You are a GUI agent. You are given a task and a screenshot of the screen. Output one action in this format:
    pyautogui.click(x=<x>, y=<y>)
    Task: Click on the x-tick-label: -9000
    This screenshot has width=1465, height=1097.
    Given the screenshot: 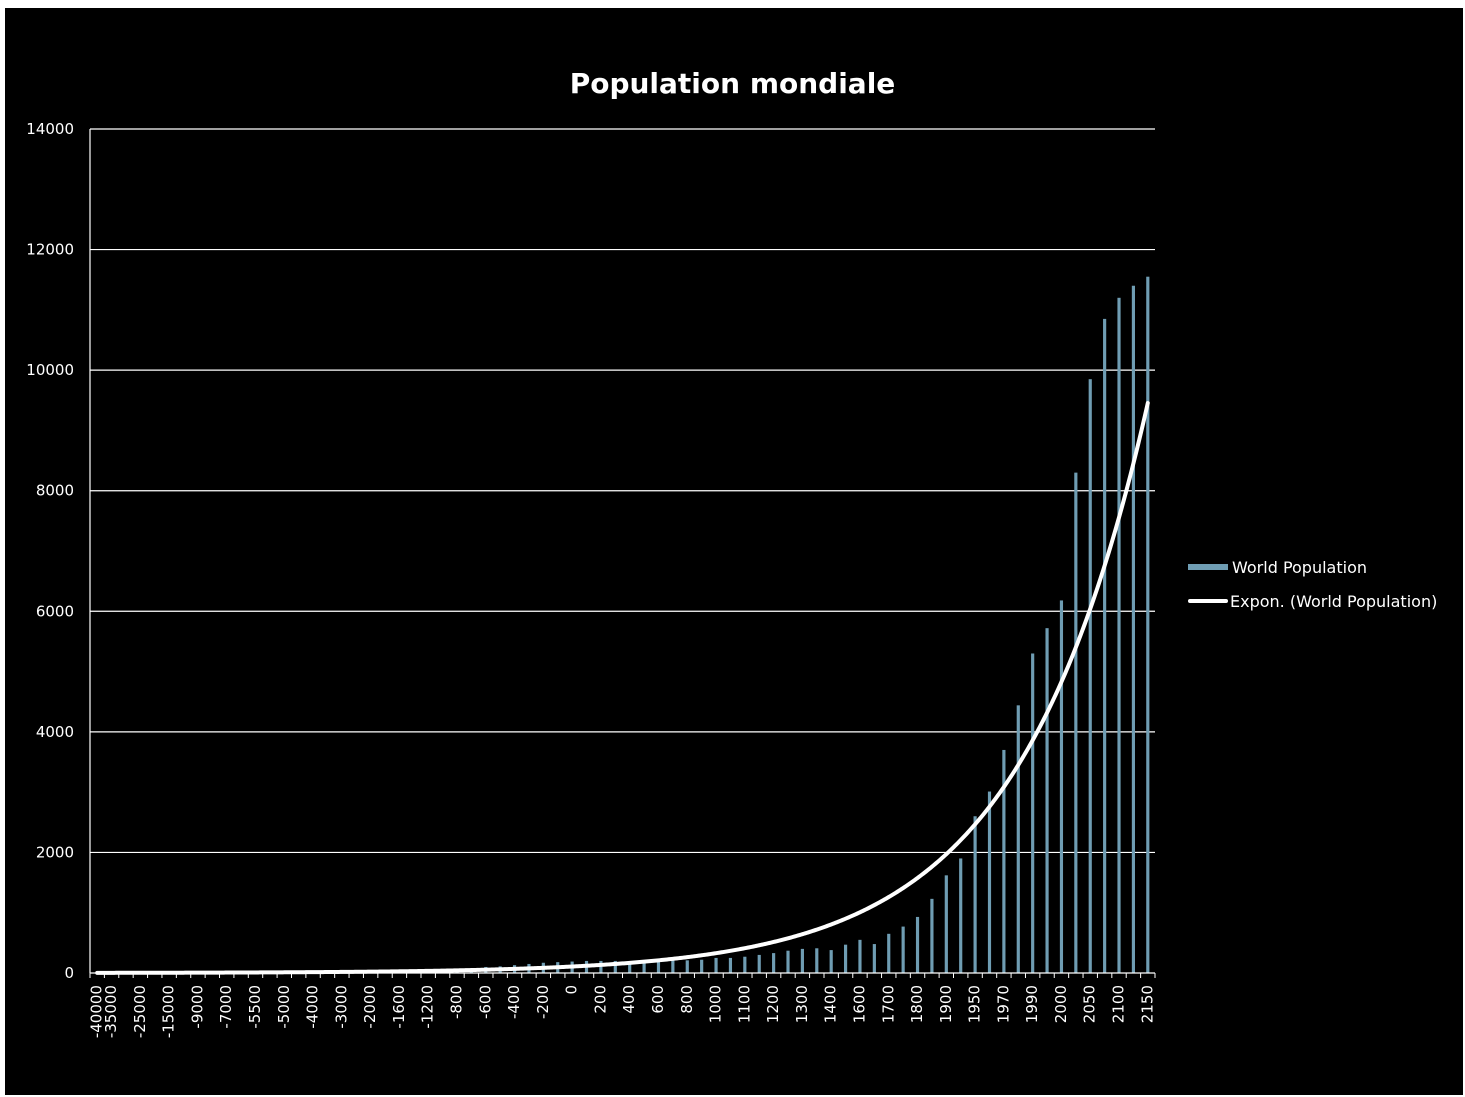 What is the action you would take?
    pyautogui.click(x=197, y=1007)
    